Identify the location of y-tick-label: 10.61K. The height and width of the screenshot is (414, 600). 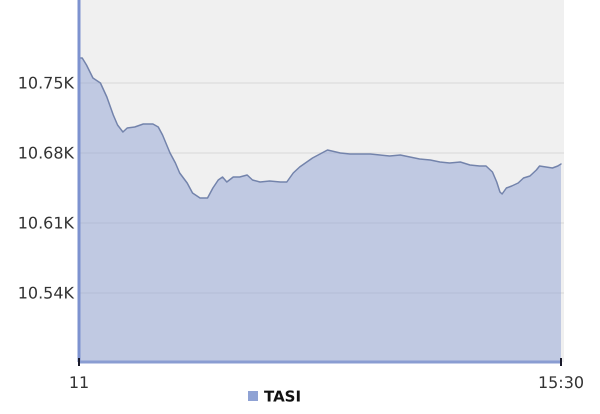
(46, 223).